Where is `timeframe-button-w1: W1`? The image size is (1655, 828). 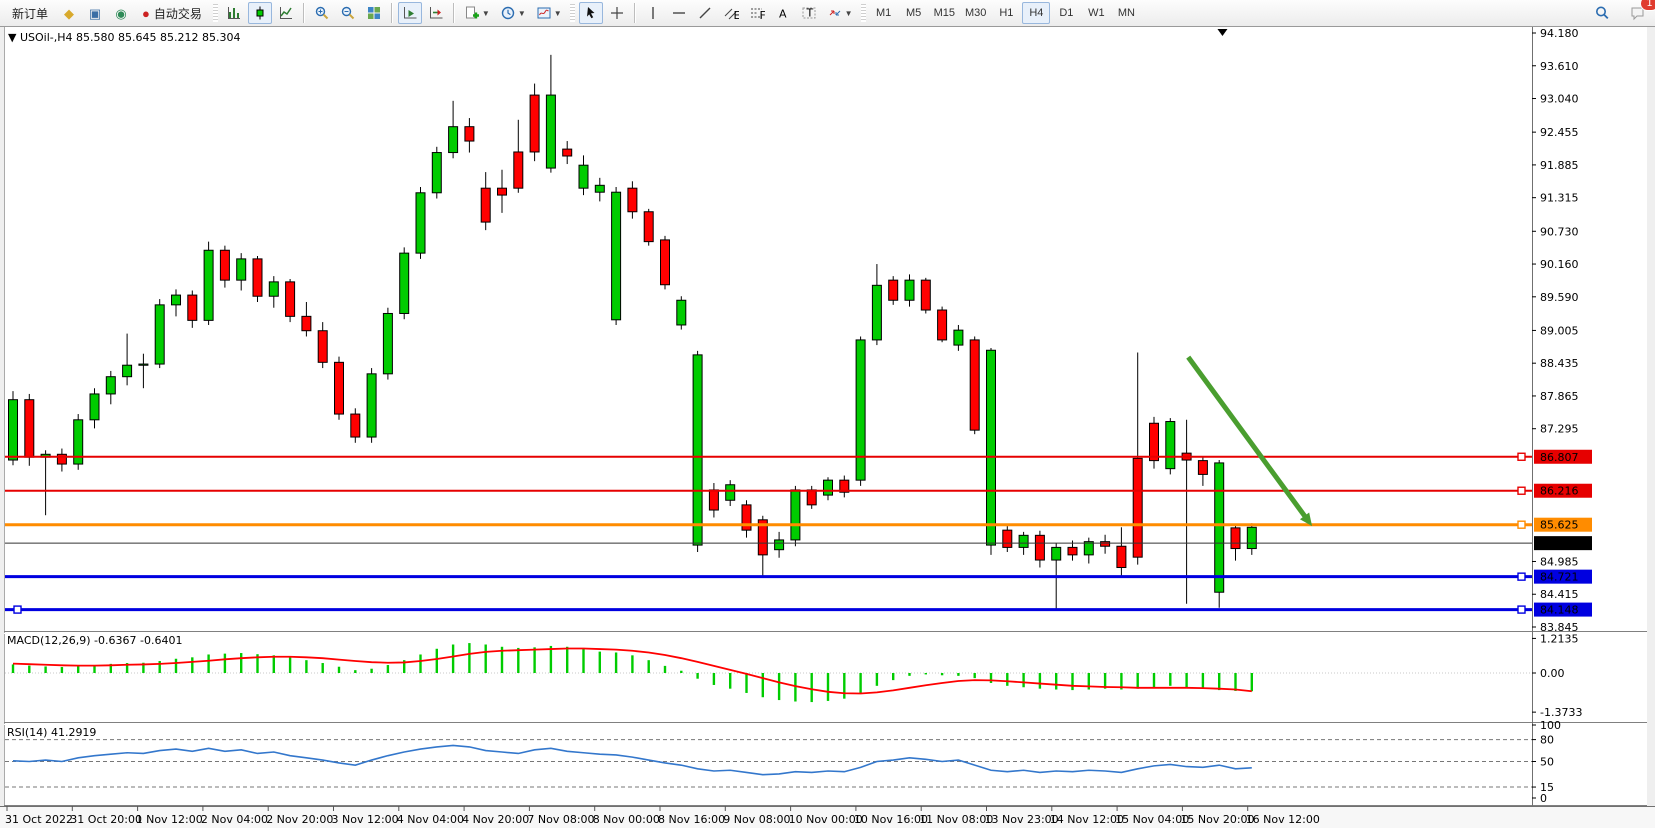
timeframe-button-w1: W1 is located at coordinates (1096, 13).